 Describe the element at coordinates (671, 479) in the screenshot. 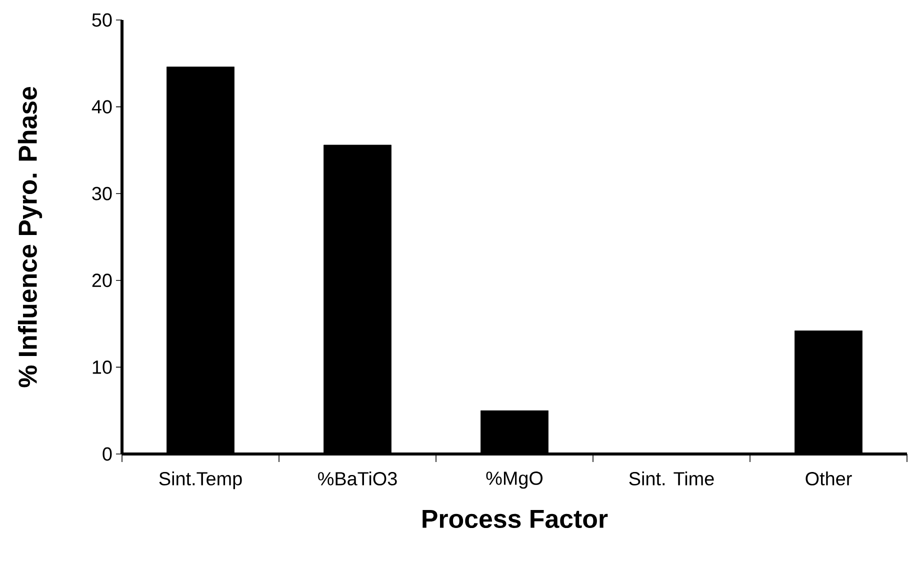

I see `x-tick-label: Sint. Time` at that location.